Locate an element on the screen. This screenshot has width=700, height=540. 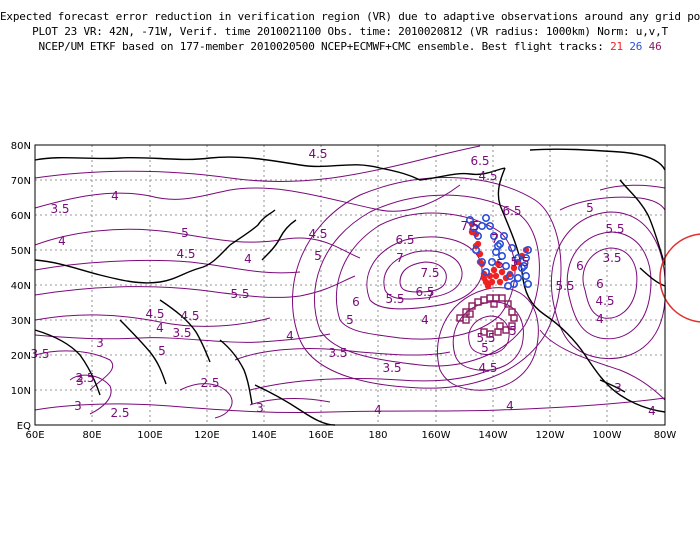
lon-label: 160W is located at coordinates (436, 435).